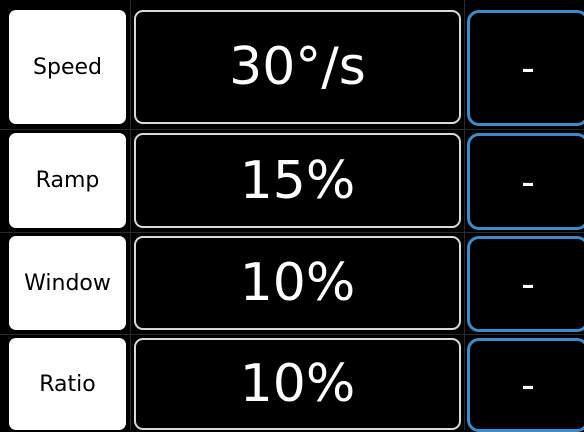 This screenshot has width=584, height=432. I want to click on ratio-decrement-button: -, so click(525, 385).